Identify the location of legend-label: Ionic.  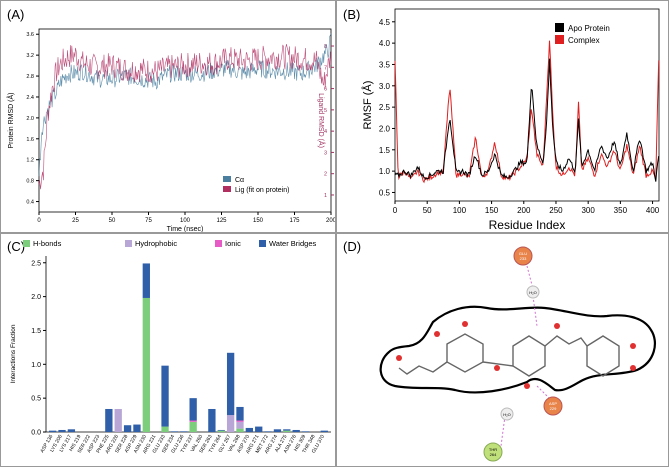
(233, 243).